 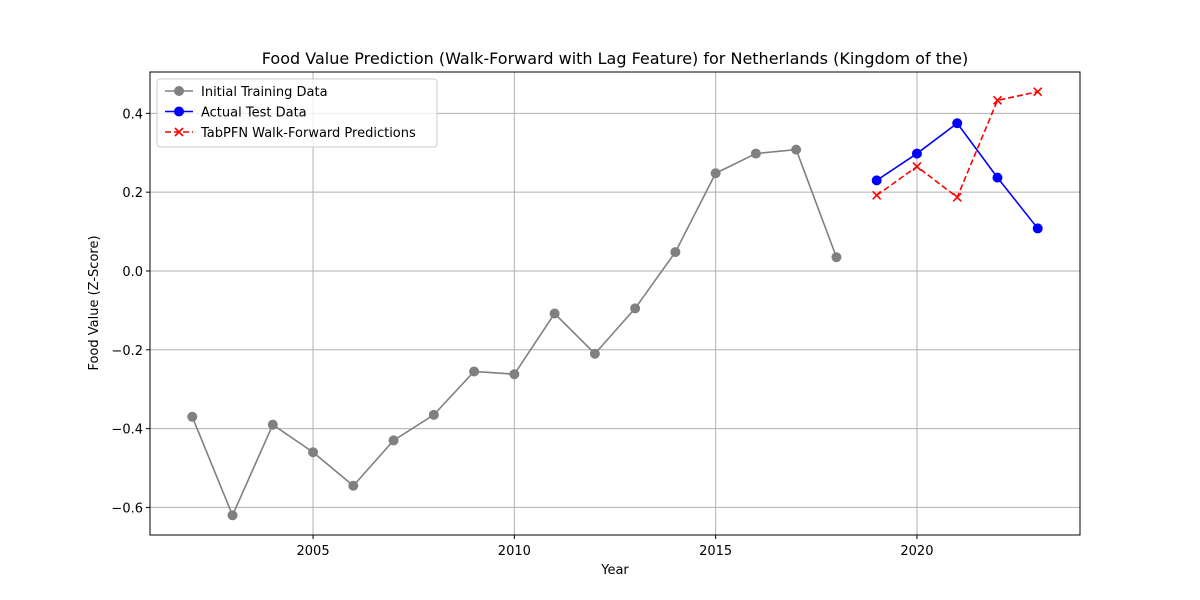 I want to click on y-axis-label: Food Value (Z-Score), so click(x=94, y=302).